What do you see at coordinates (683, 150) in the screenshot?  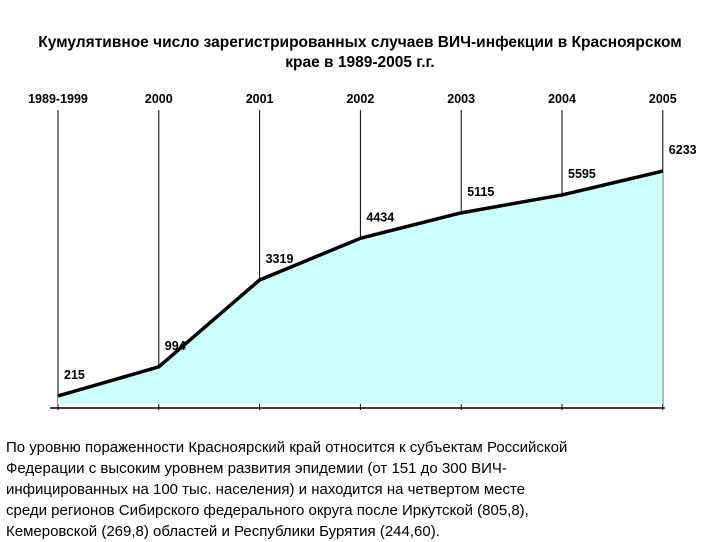 I see `data-label-6: 6233` at bounding box center [683, 150].